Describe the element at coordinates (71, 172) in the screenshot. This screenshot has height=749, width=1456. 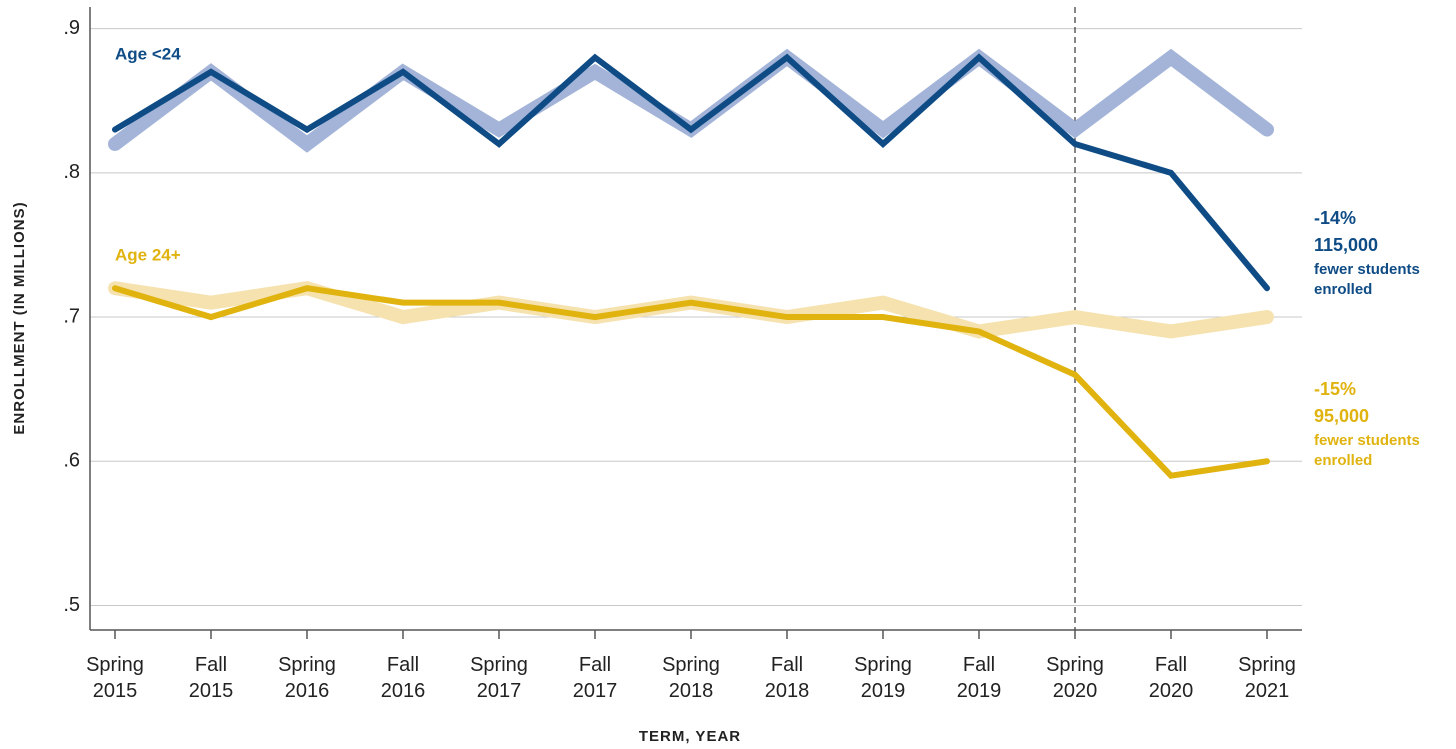
I see `y-tick-label: .8` at that location.